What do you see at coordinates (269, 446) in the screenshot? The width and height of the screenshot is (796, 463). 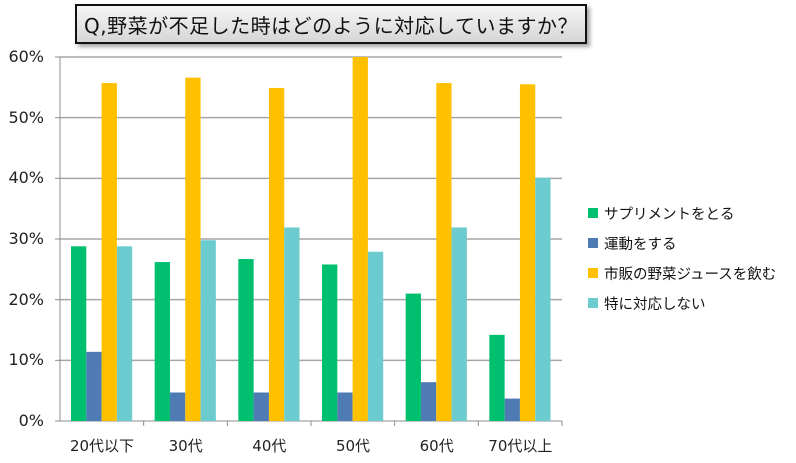 I see `x-tick-label: 40代` at bounding box center [269, 446].